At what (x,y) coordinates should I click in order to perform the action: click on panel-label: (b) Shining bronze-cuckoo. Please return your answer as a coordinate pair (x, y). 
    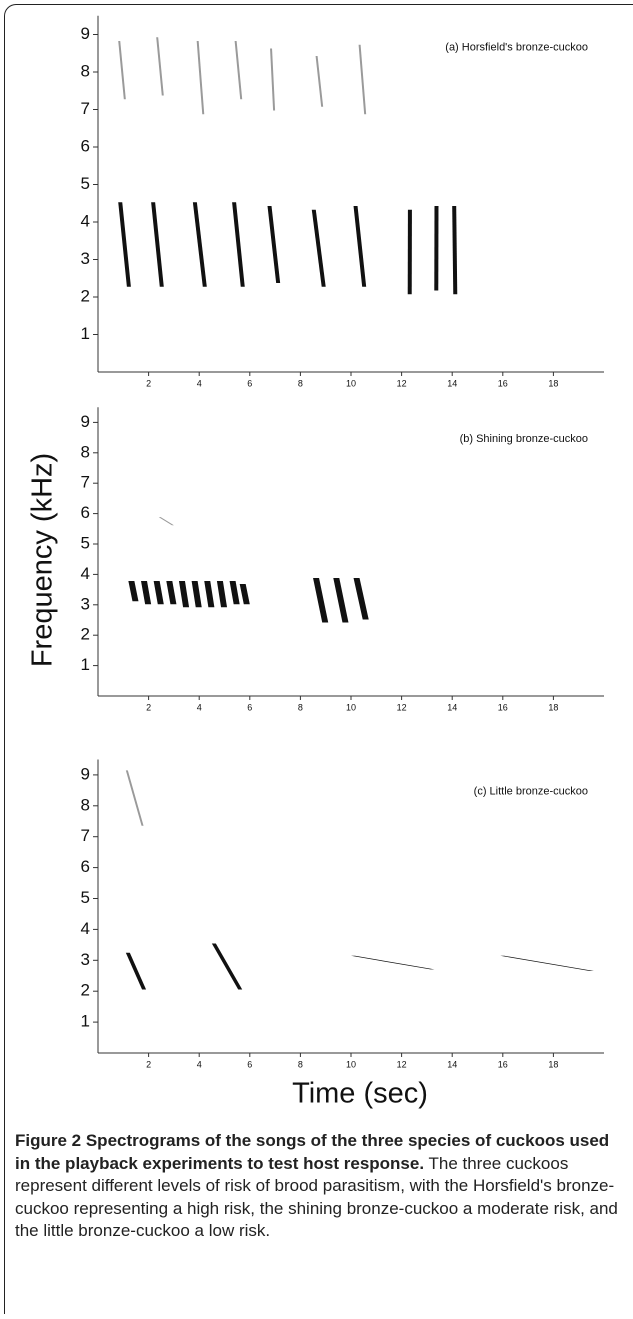
    Looking at the image, I should click on (524, 439).